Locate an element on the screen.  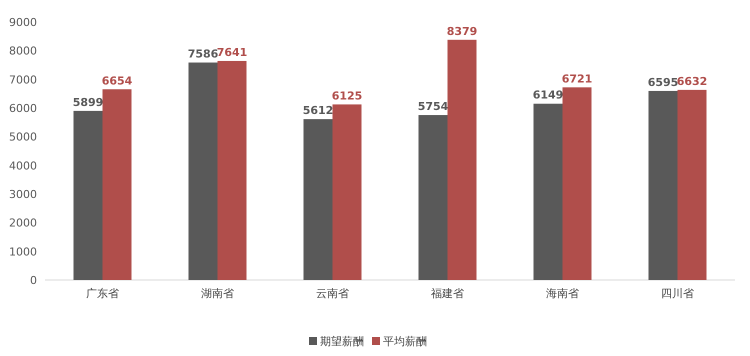
y-tick-label: 5000 is located at coordinates (23, 137).